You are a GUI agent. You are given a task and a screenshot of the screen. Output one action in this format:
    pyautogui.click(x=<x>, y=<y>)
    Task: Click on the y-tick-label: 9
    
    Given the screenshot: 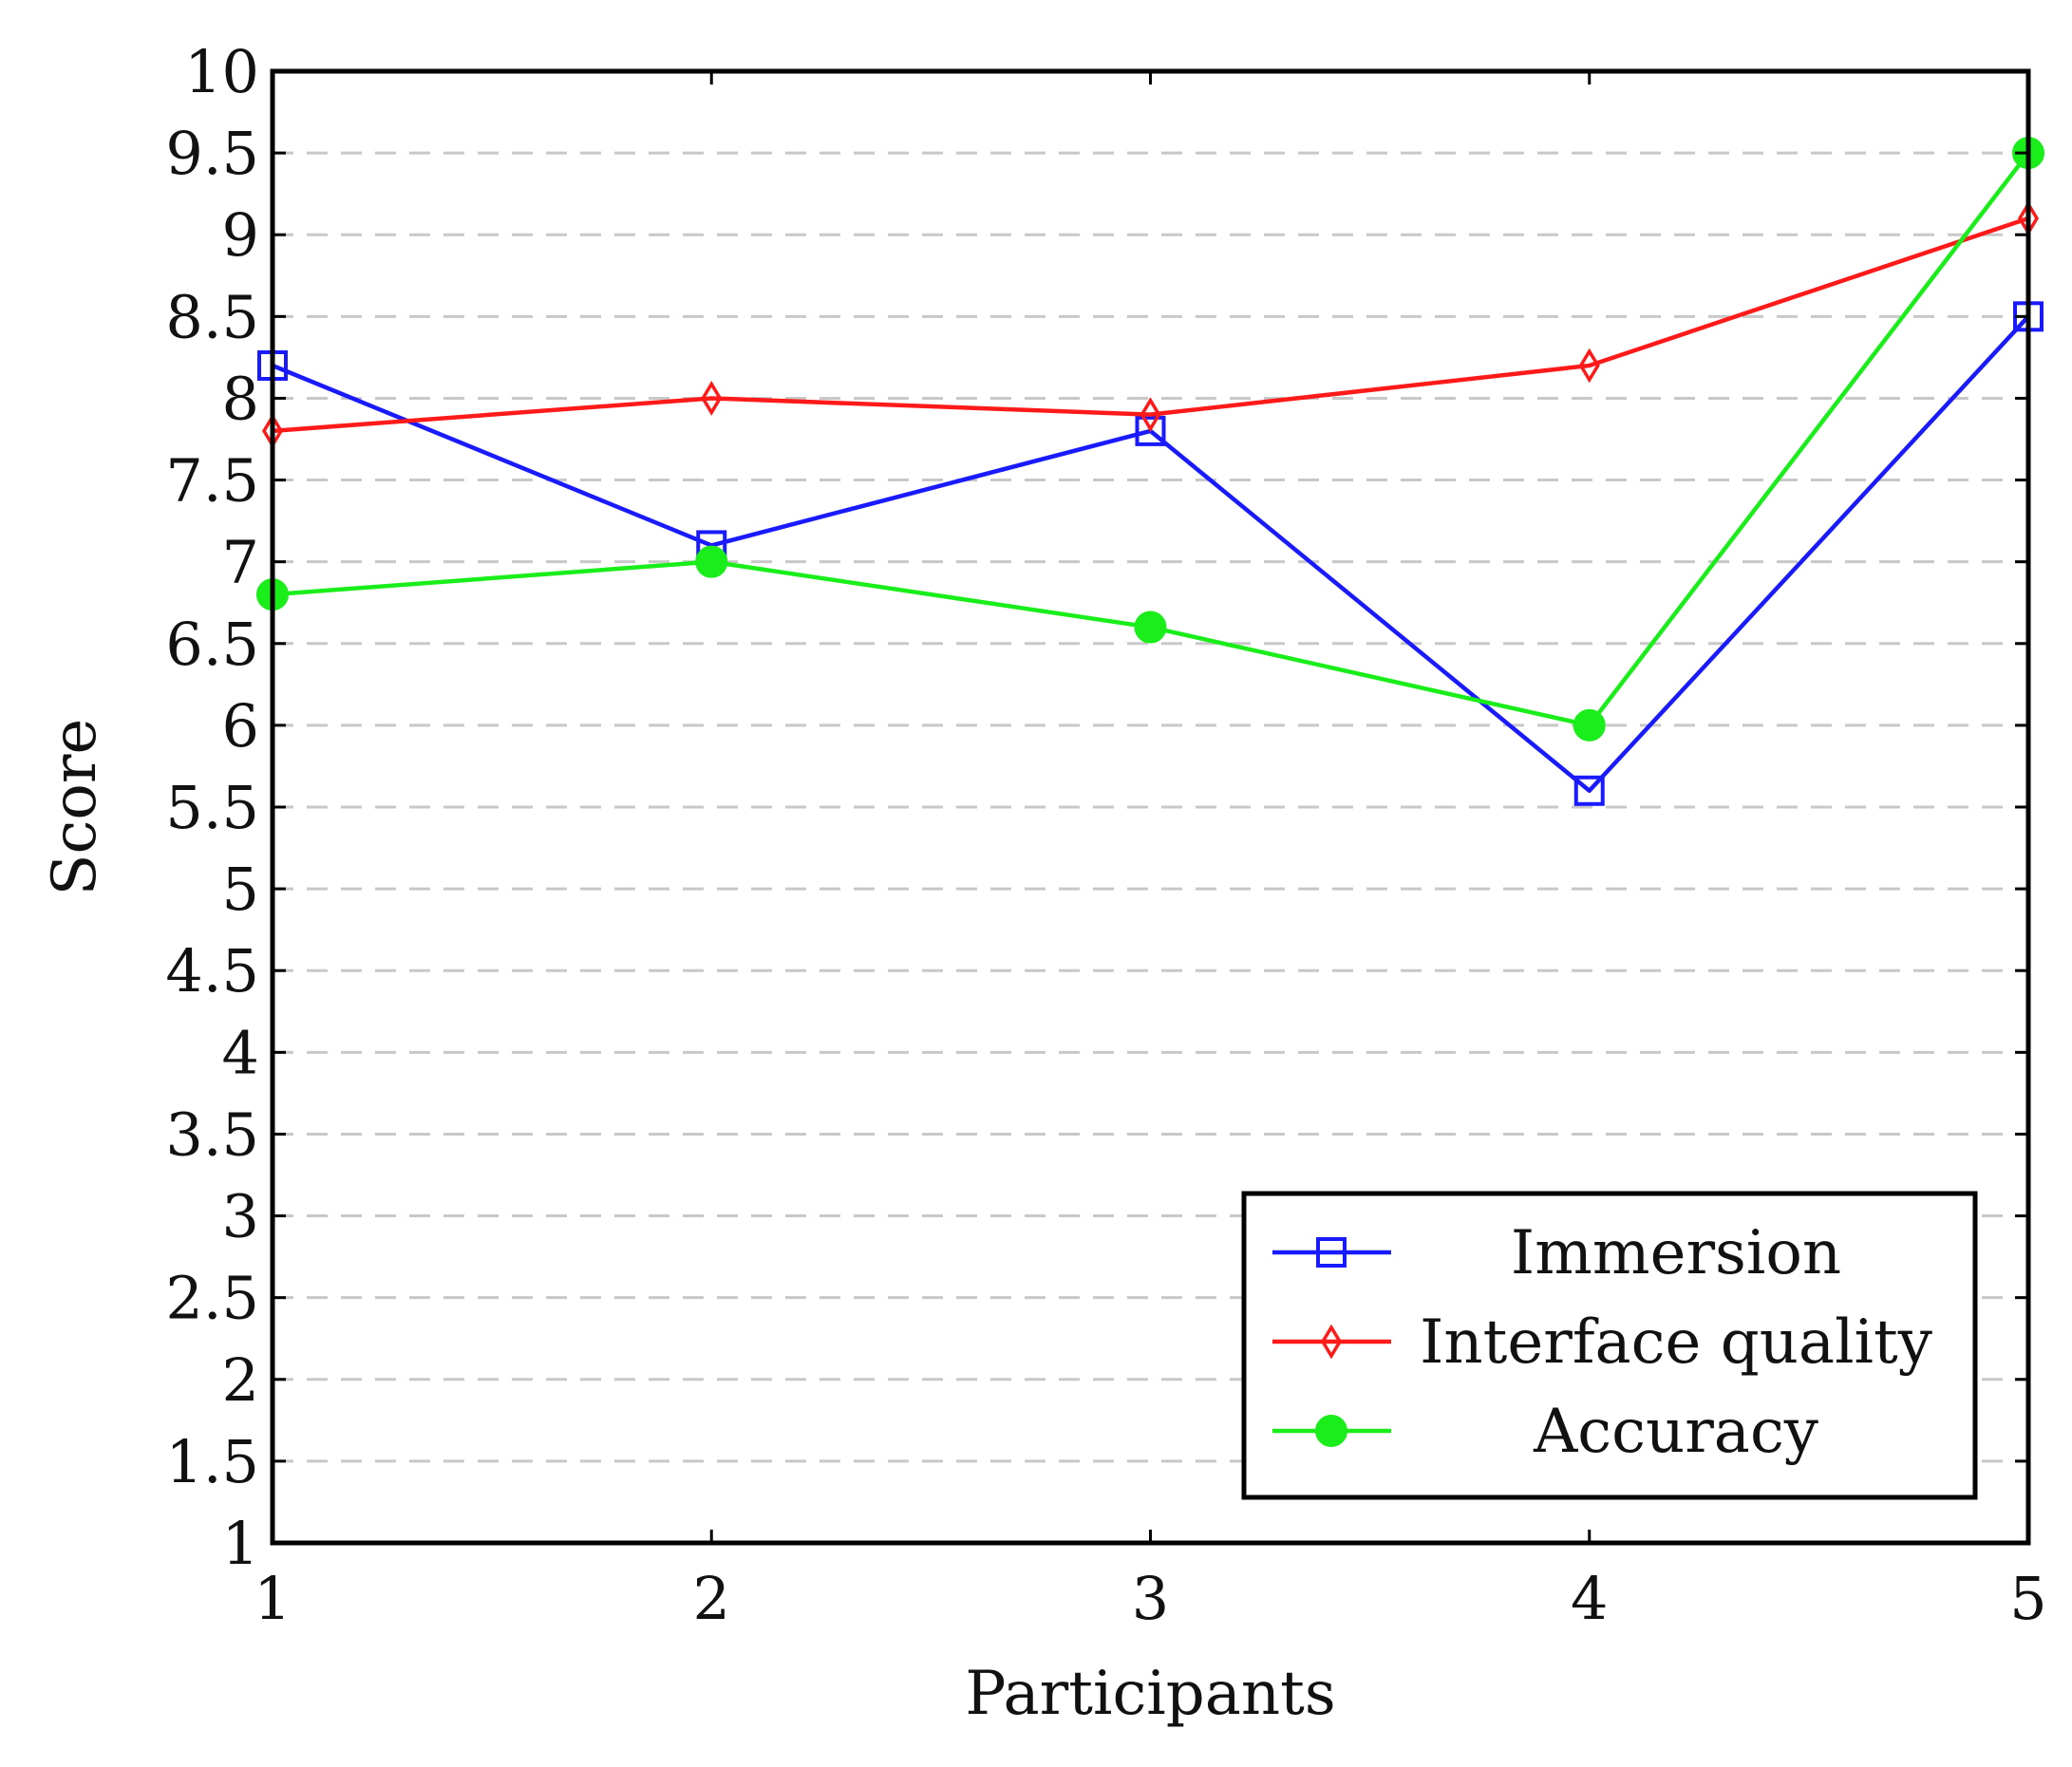 What is the action you would take?
    pyautogui.click(x=240, y=235)
    